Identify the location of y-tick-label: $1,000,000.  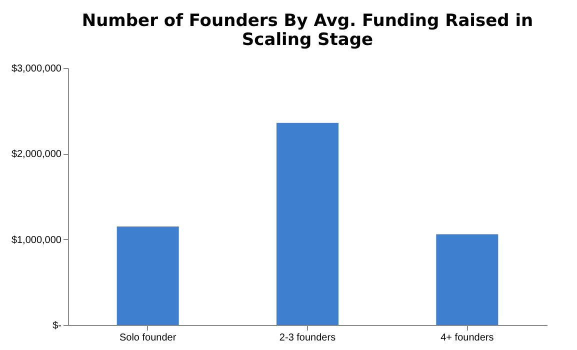
(36, 240).